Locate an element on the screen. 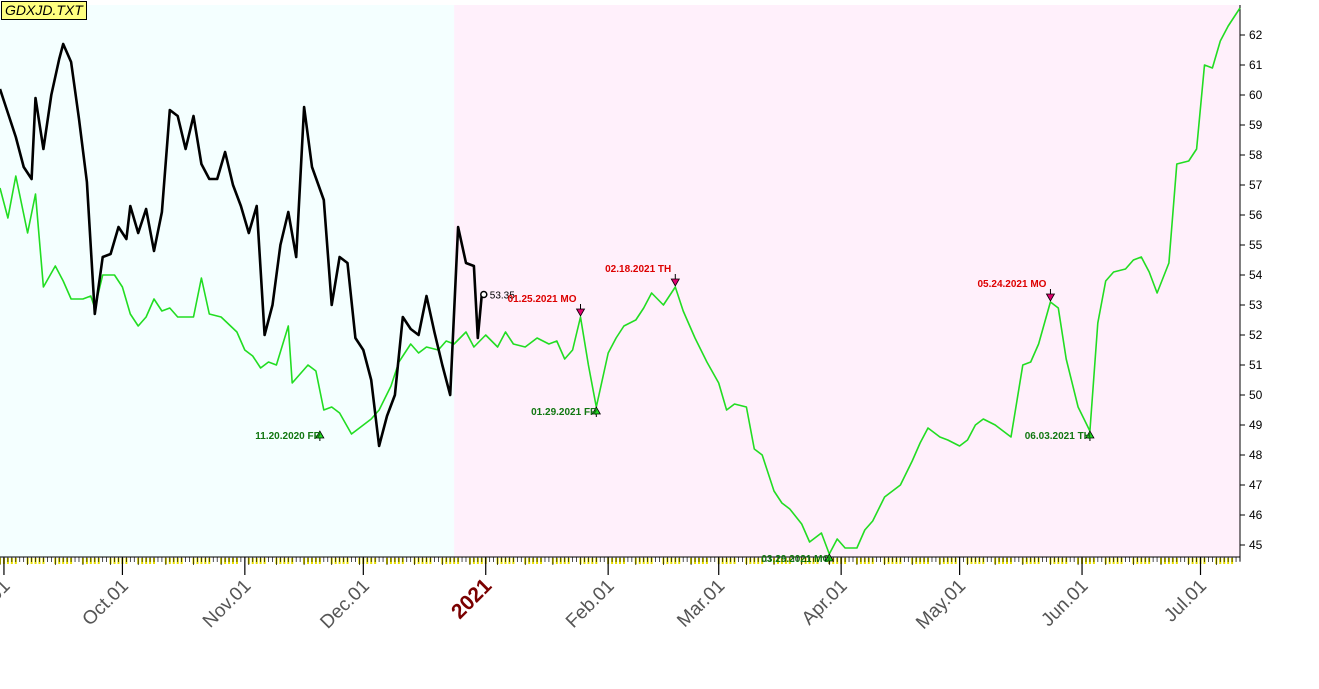 The image size is (1319, 689). x-tick-label: Mar.01 is located at coordinates (701, 604).